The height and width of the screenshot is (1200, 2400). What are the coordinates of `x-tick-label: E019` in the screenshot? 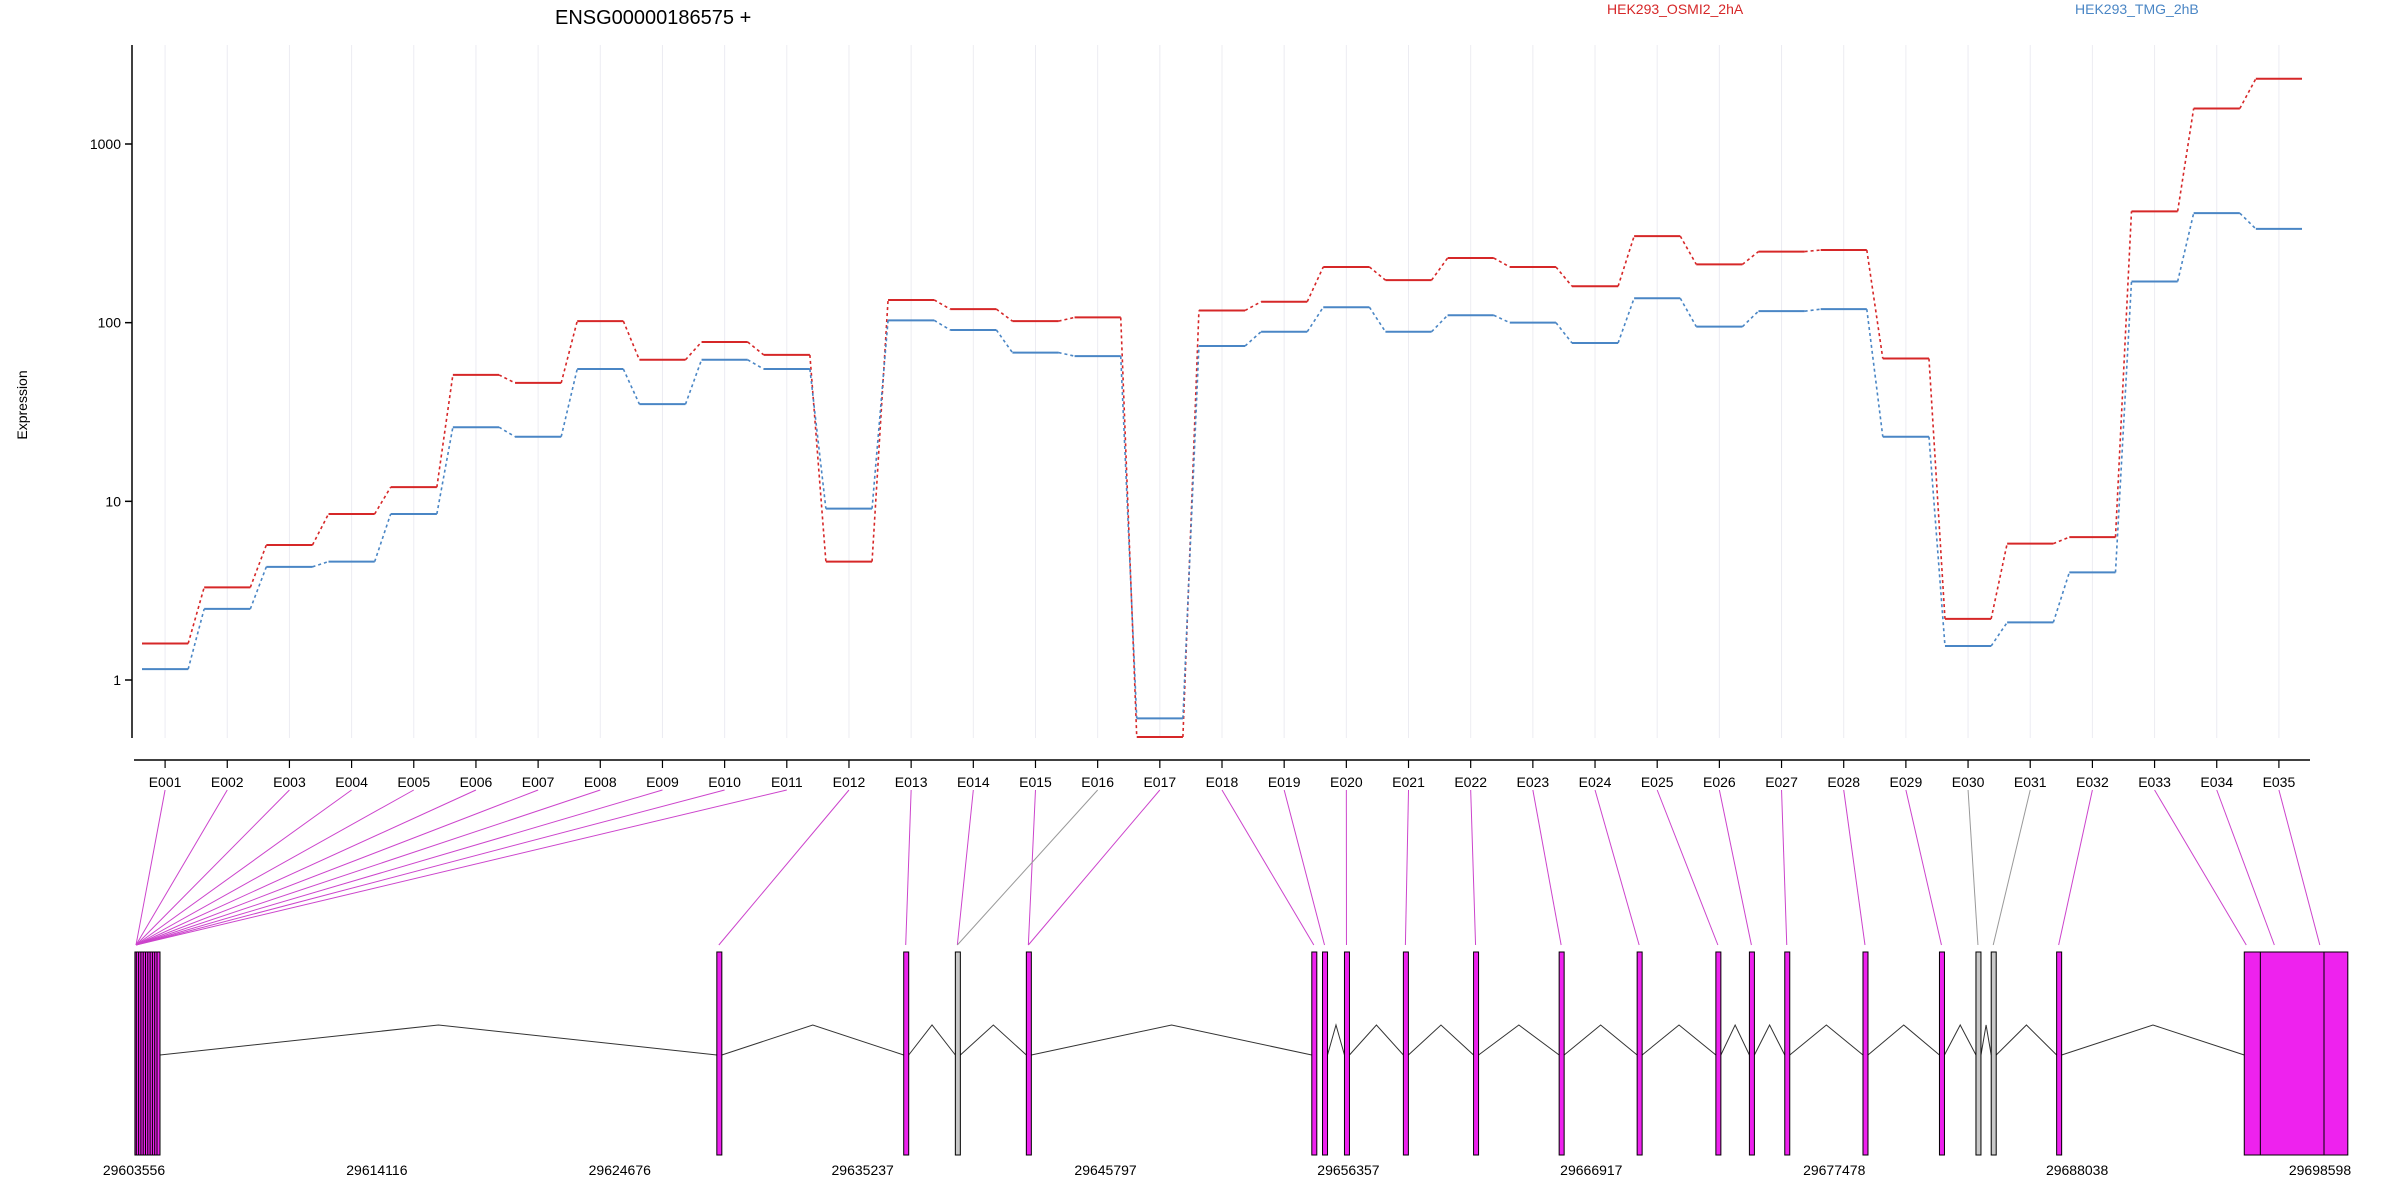 It's located at (1284, 782).